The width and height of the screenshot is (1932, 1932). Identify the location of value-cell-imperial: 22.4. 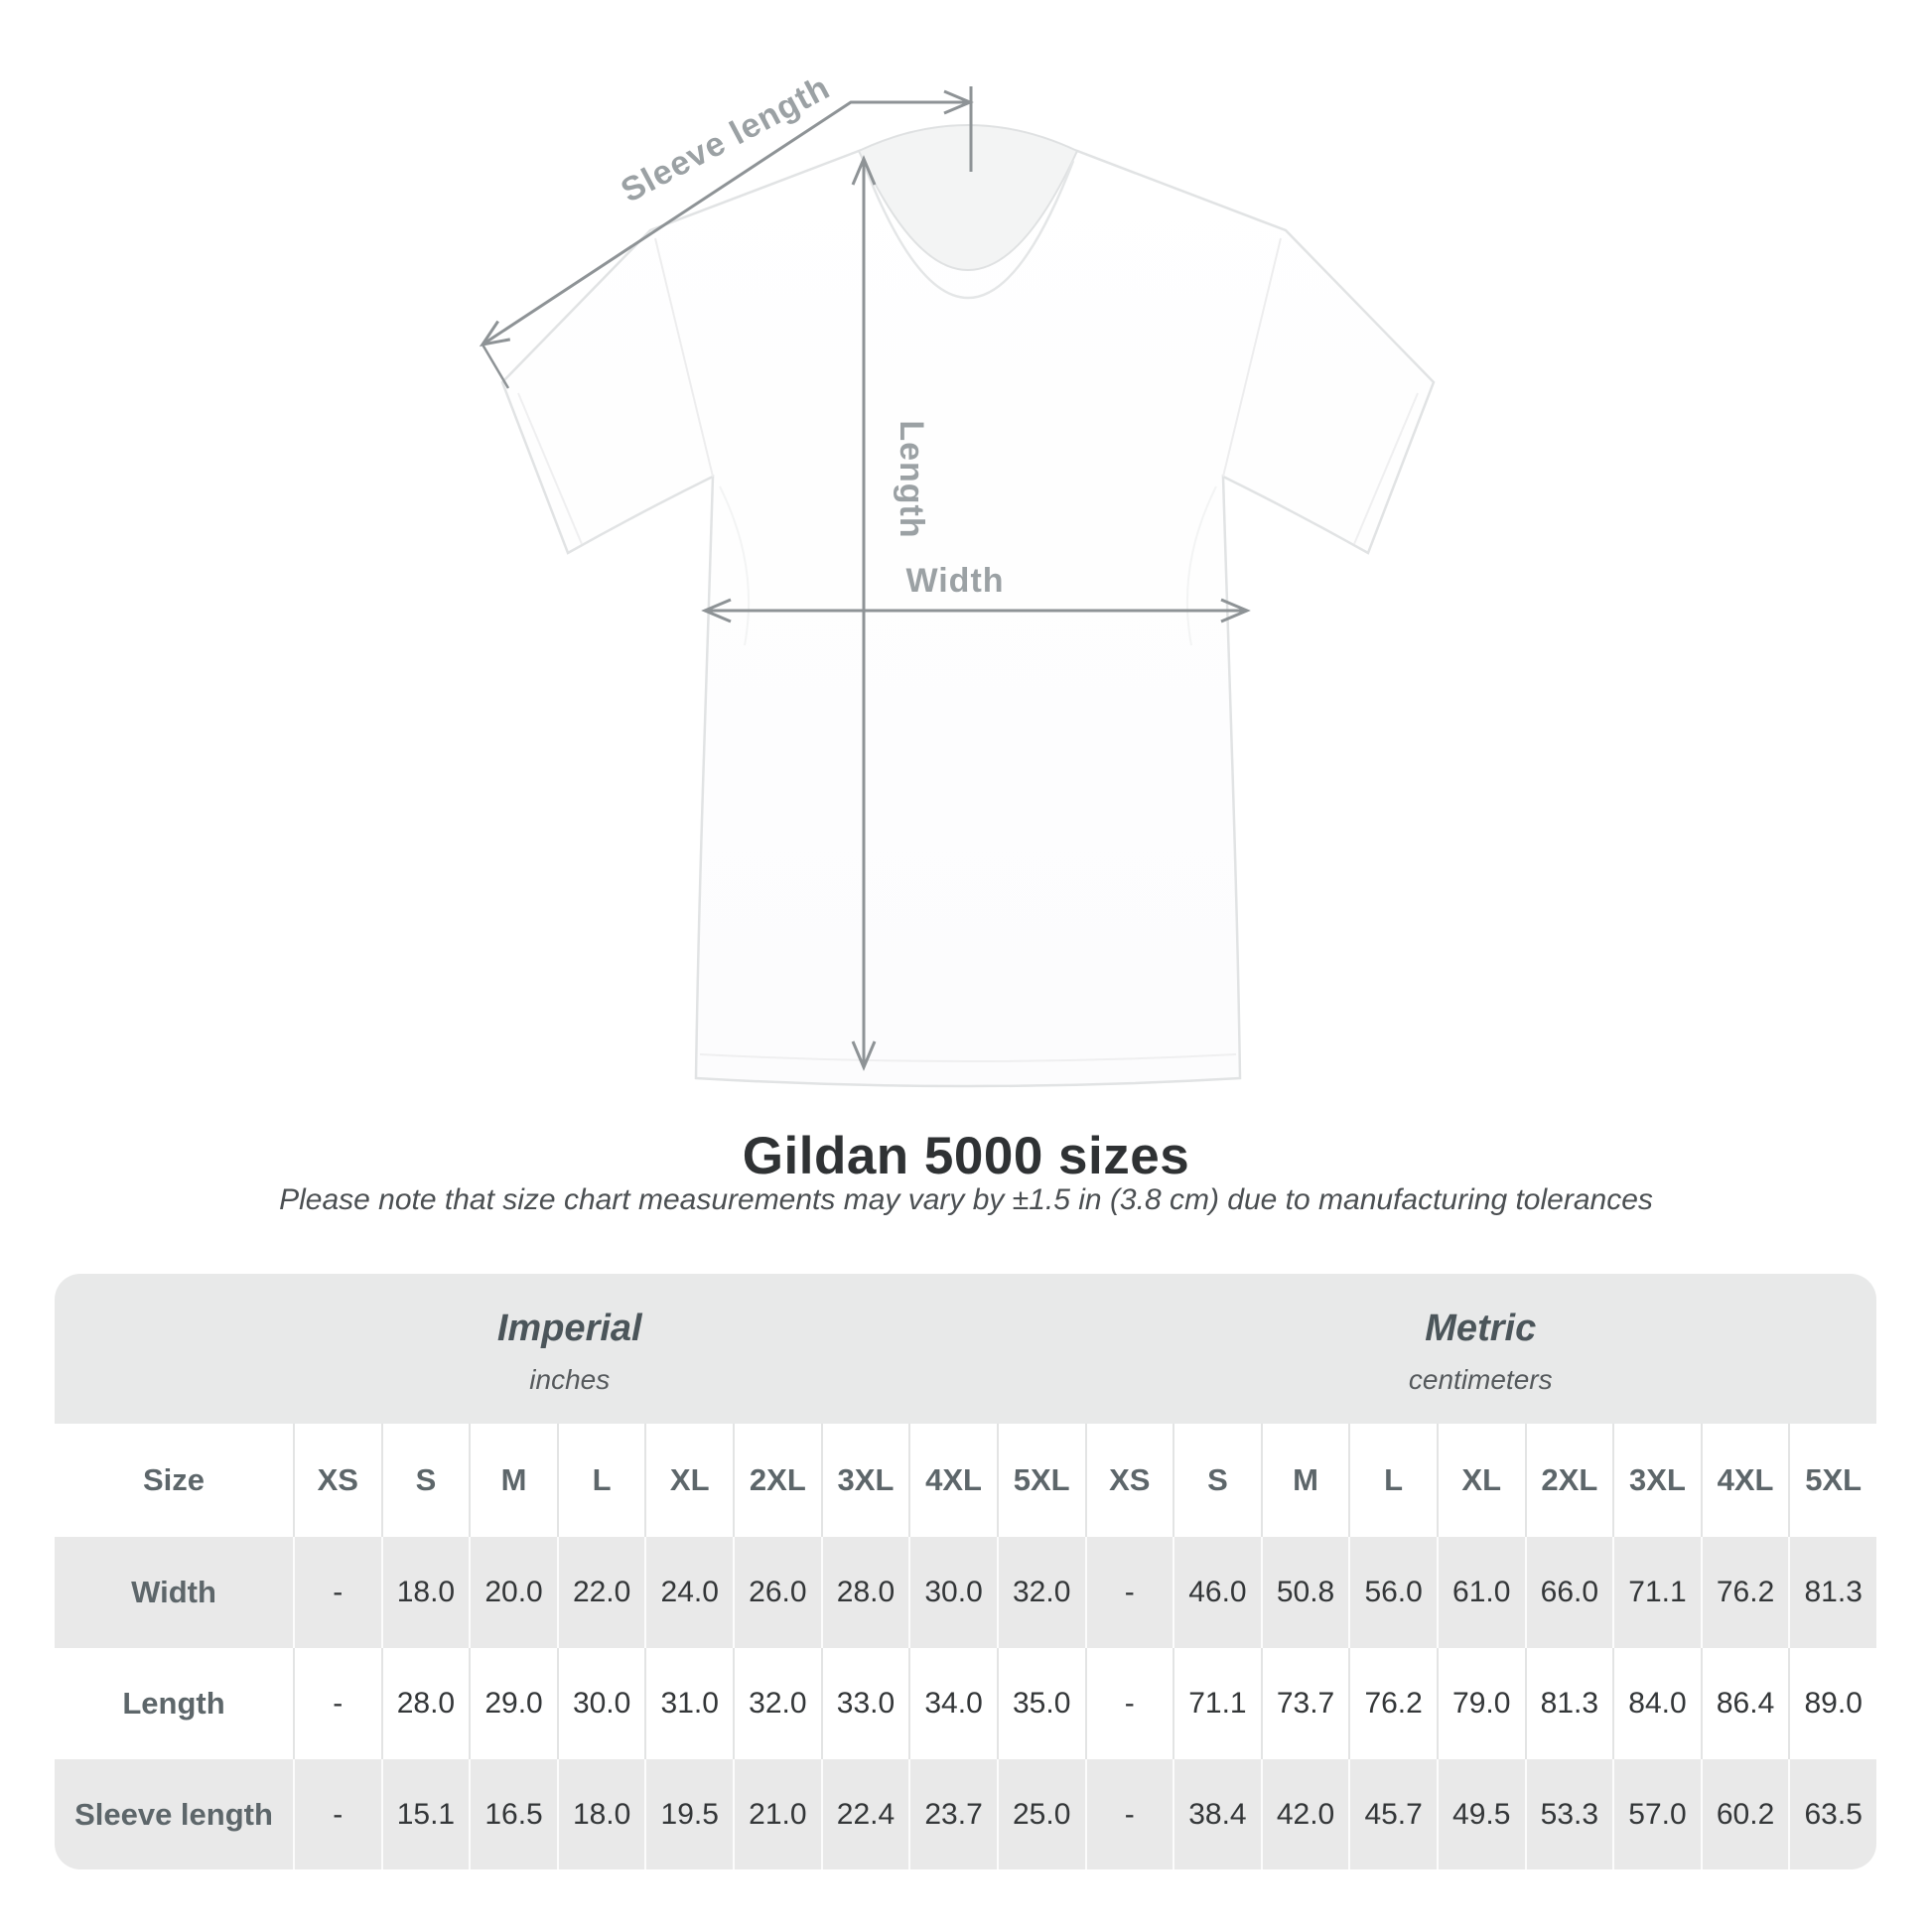
(865, 1814).